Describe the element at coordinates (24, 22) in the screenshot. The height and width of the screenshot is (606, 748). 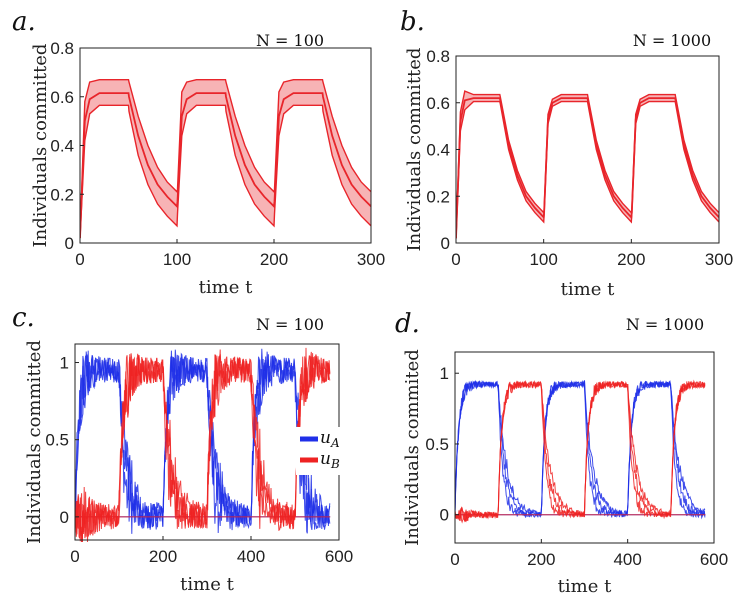
I see `panel-label: a.` at that location.